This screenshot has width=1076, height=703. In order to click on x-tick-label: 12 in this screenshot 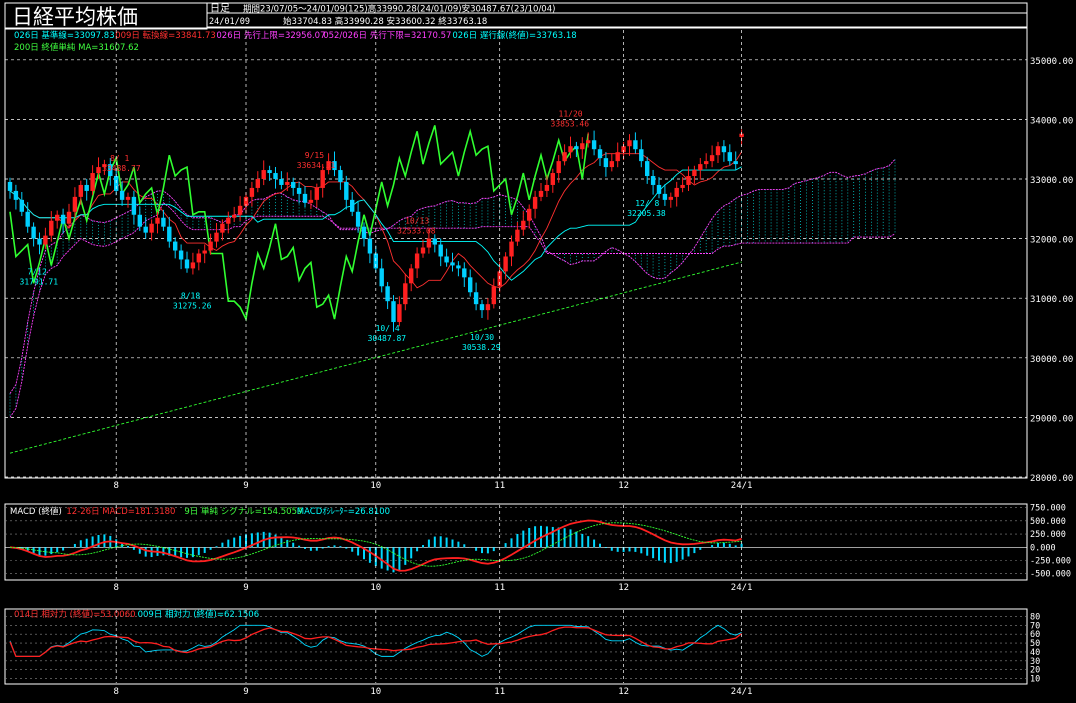, I will do `click(623, 486)`.